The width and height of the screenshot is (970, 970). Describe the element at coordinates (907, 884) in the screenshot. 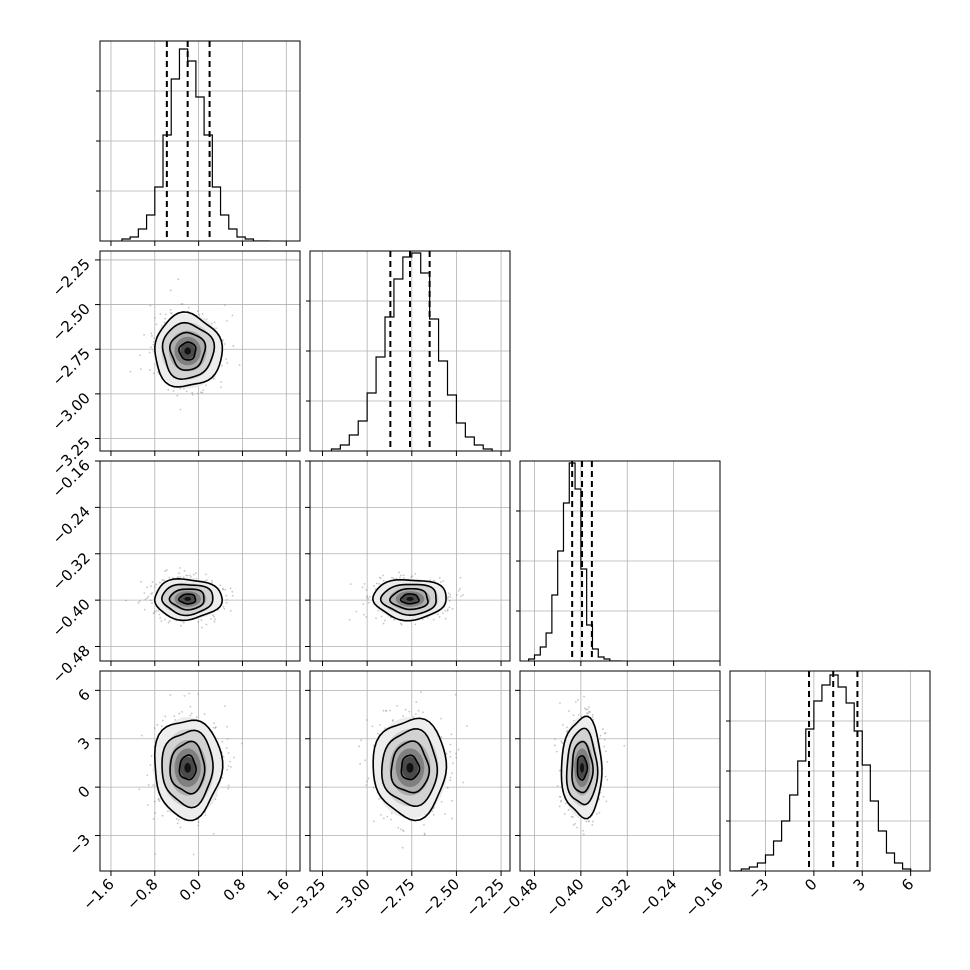

I see `x-tick-label: 6` at that location.